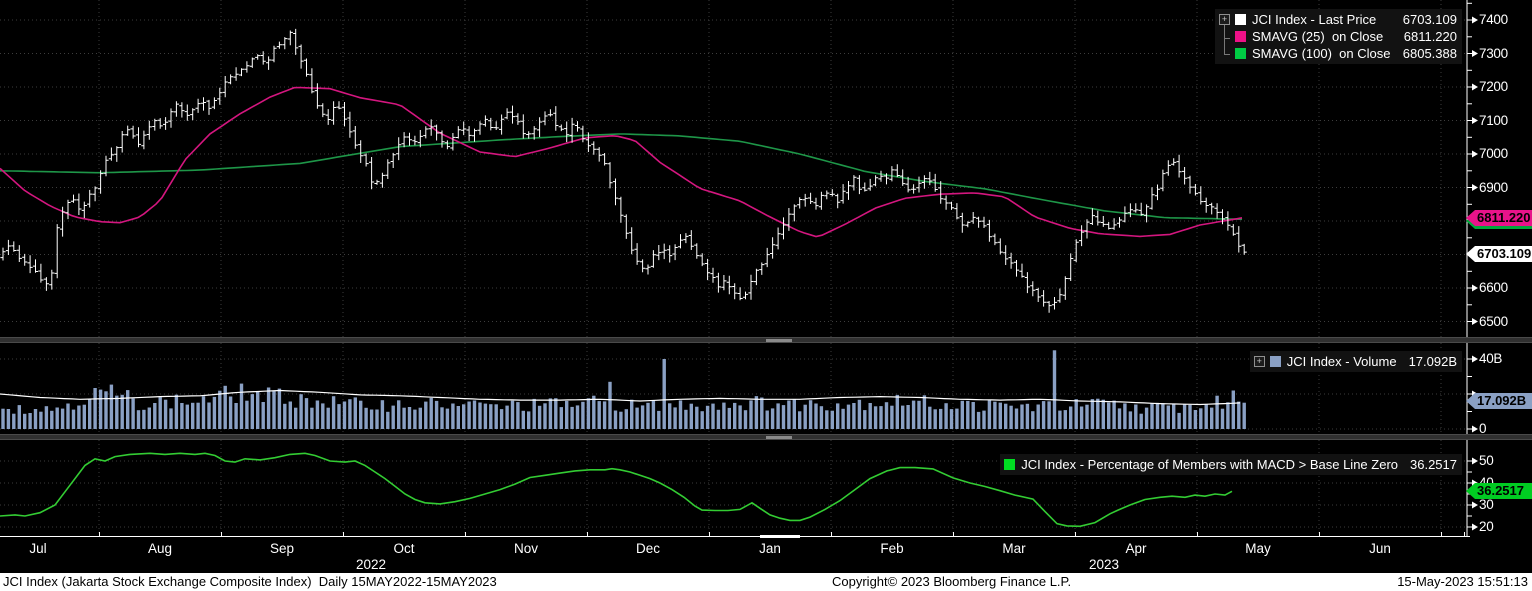 The image size is (1532, 591). I want to click on legend-value: 6805.388, so click(1429, 53).